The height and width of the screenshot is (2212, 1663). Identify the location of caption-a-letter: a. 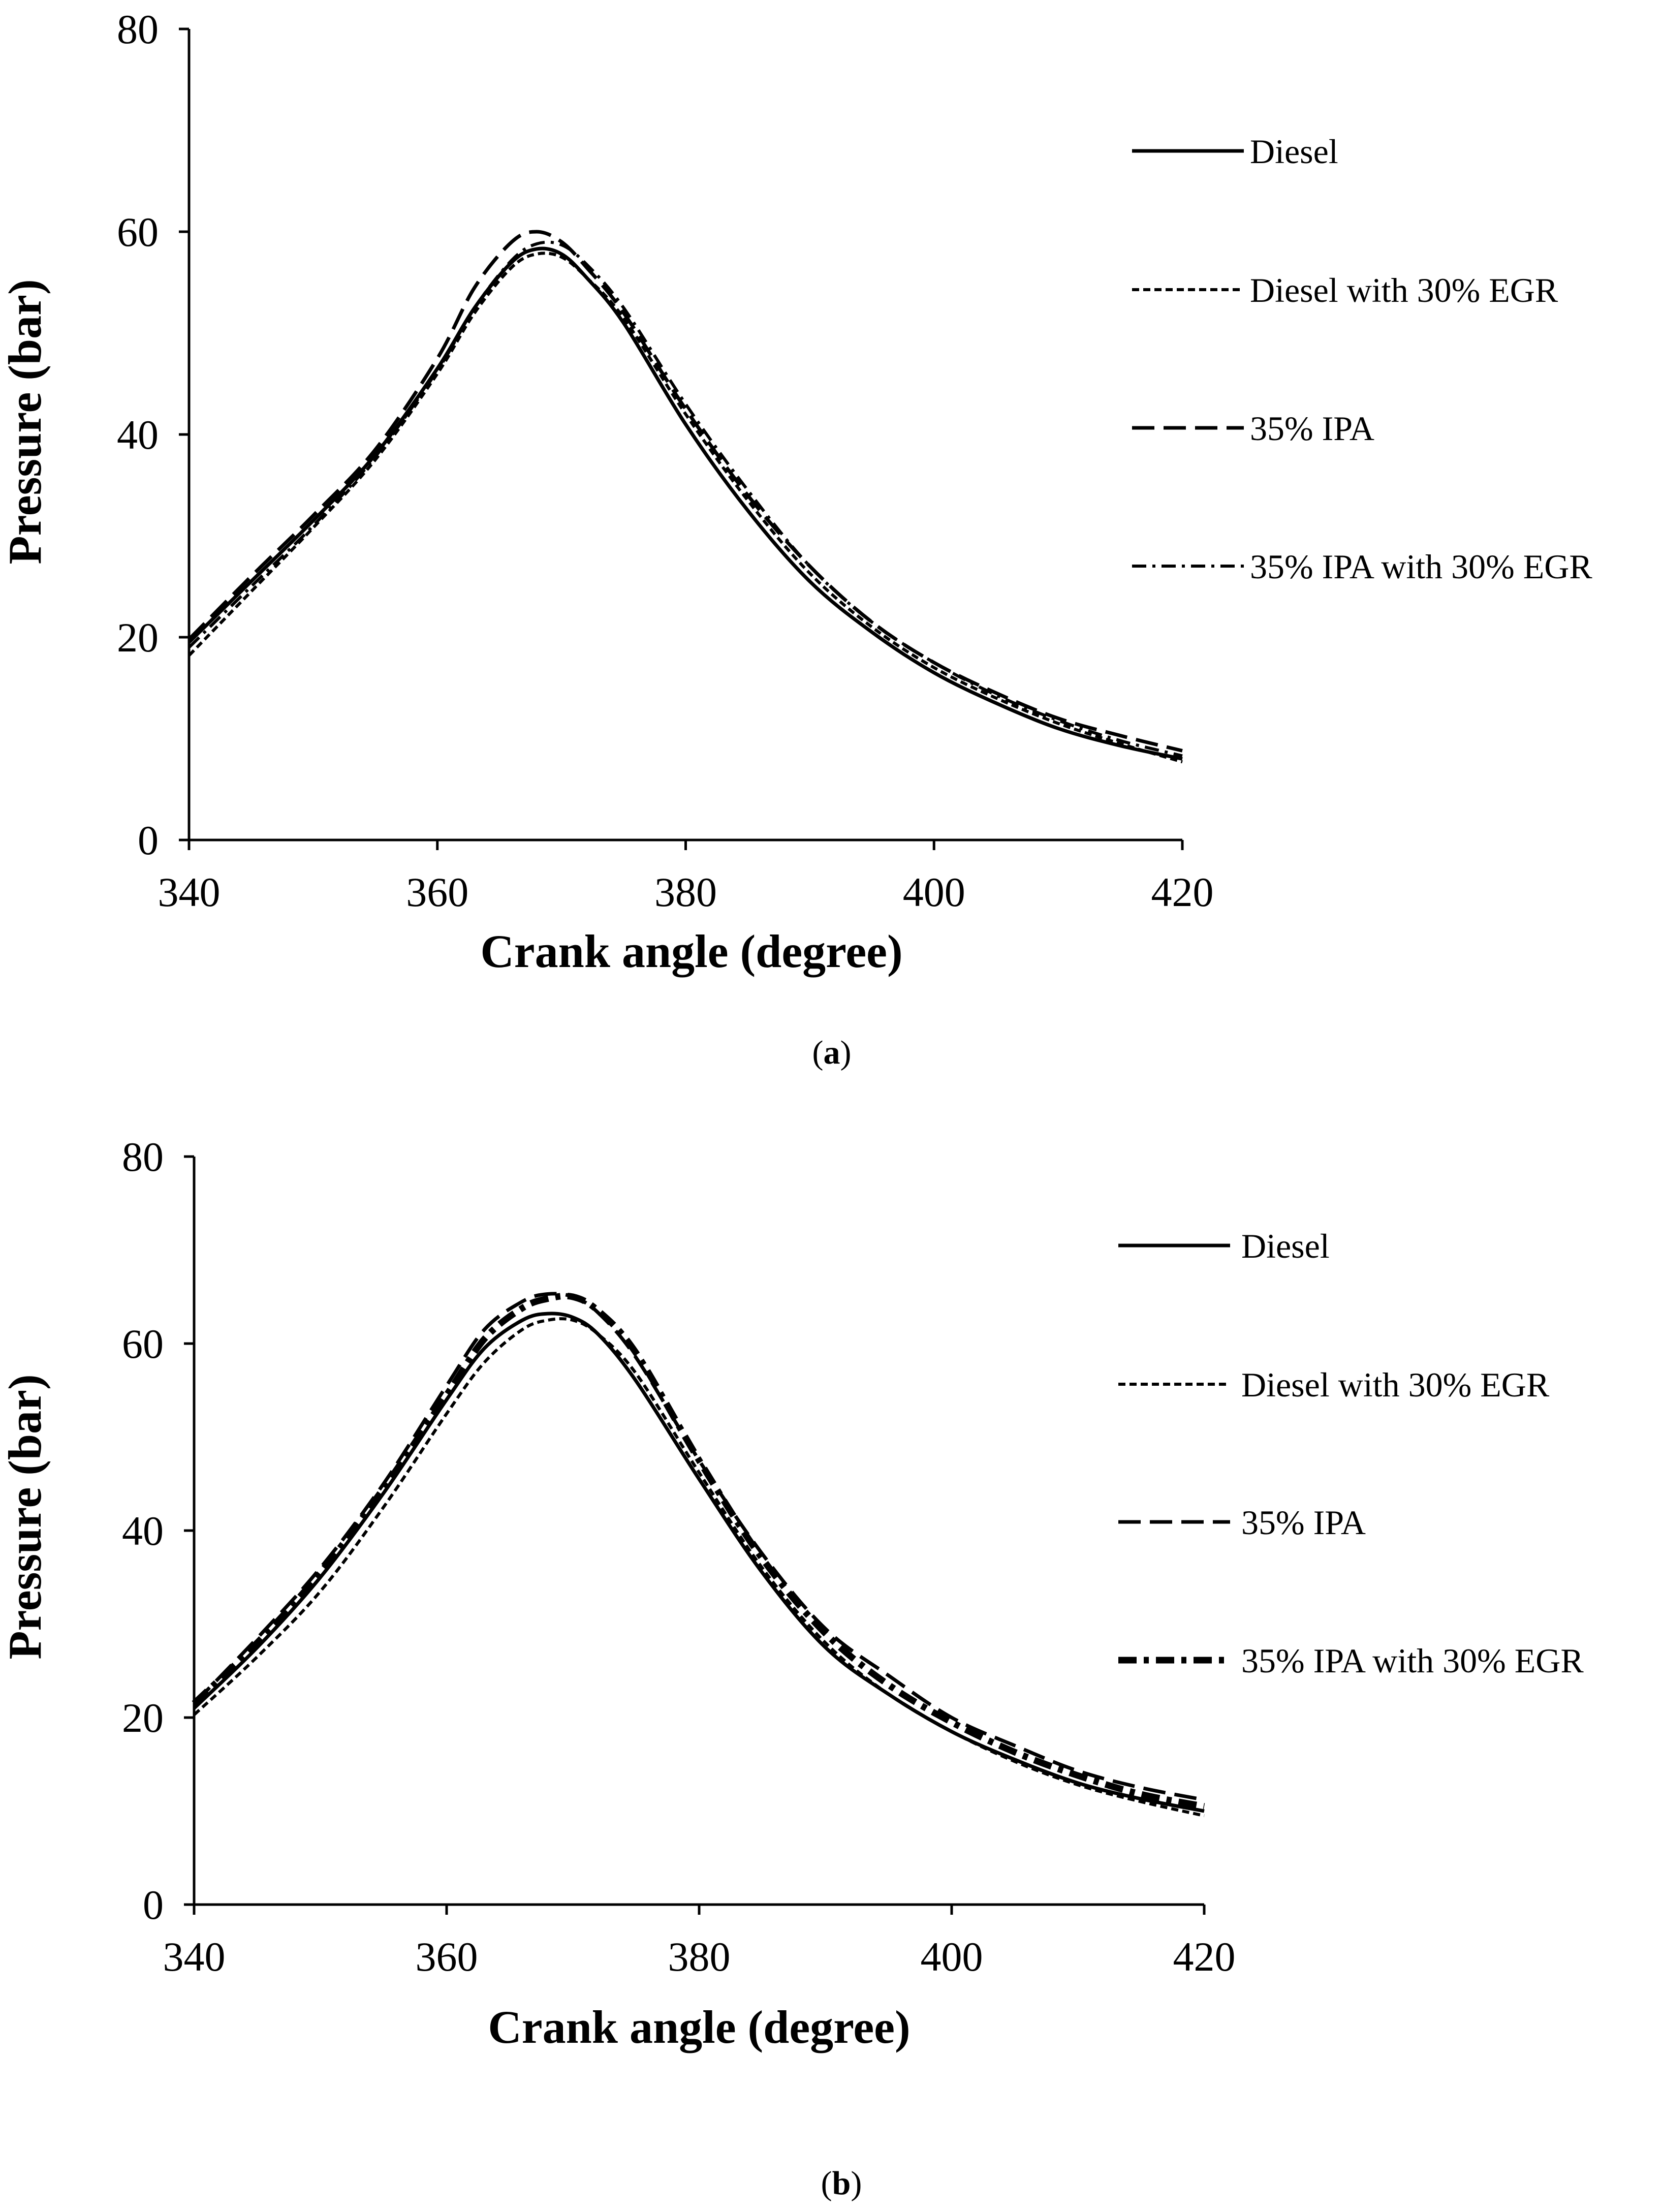
(832, 1052).